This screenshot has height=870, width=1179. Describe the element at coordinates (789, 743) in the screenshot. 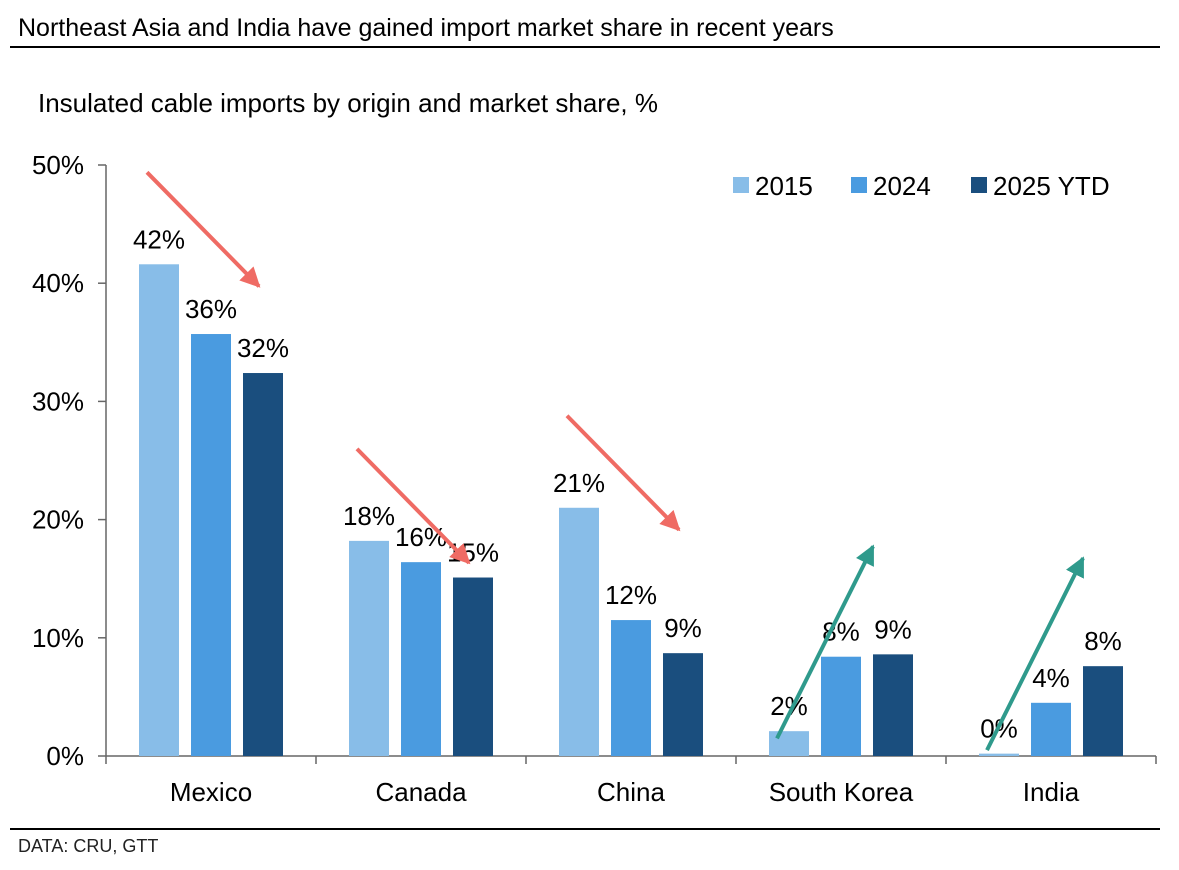

I see `bar-2015-south-korea` at that location.